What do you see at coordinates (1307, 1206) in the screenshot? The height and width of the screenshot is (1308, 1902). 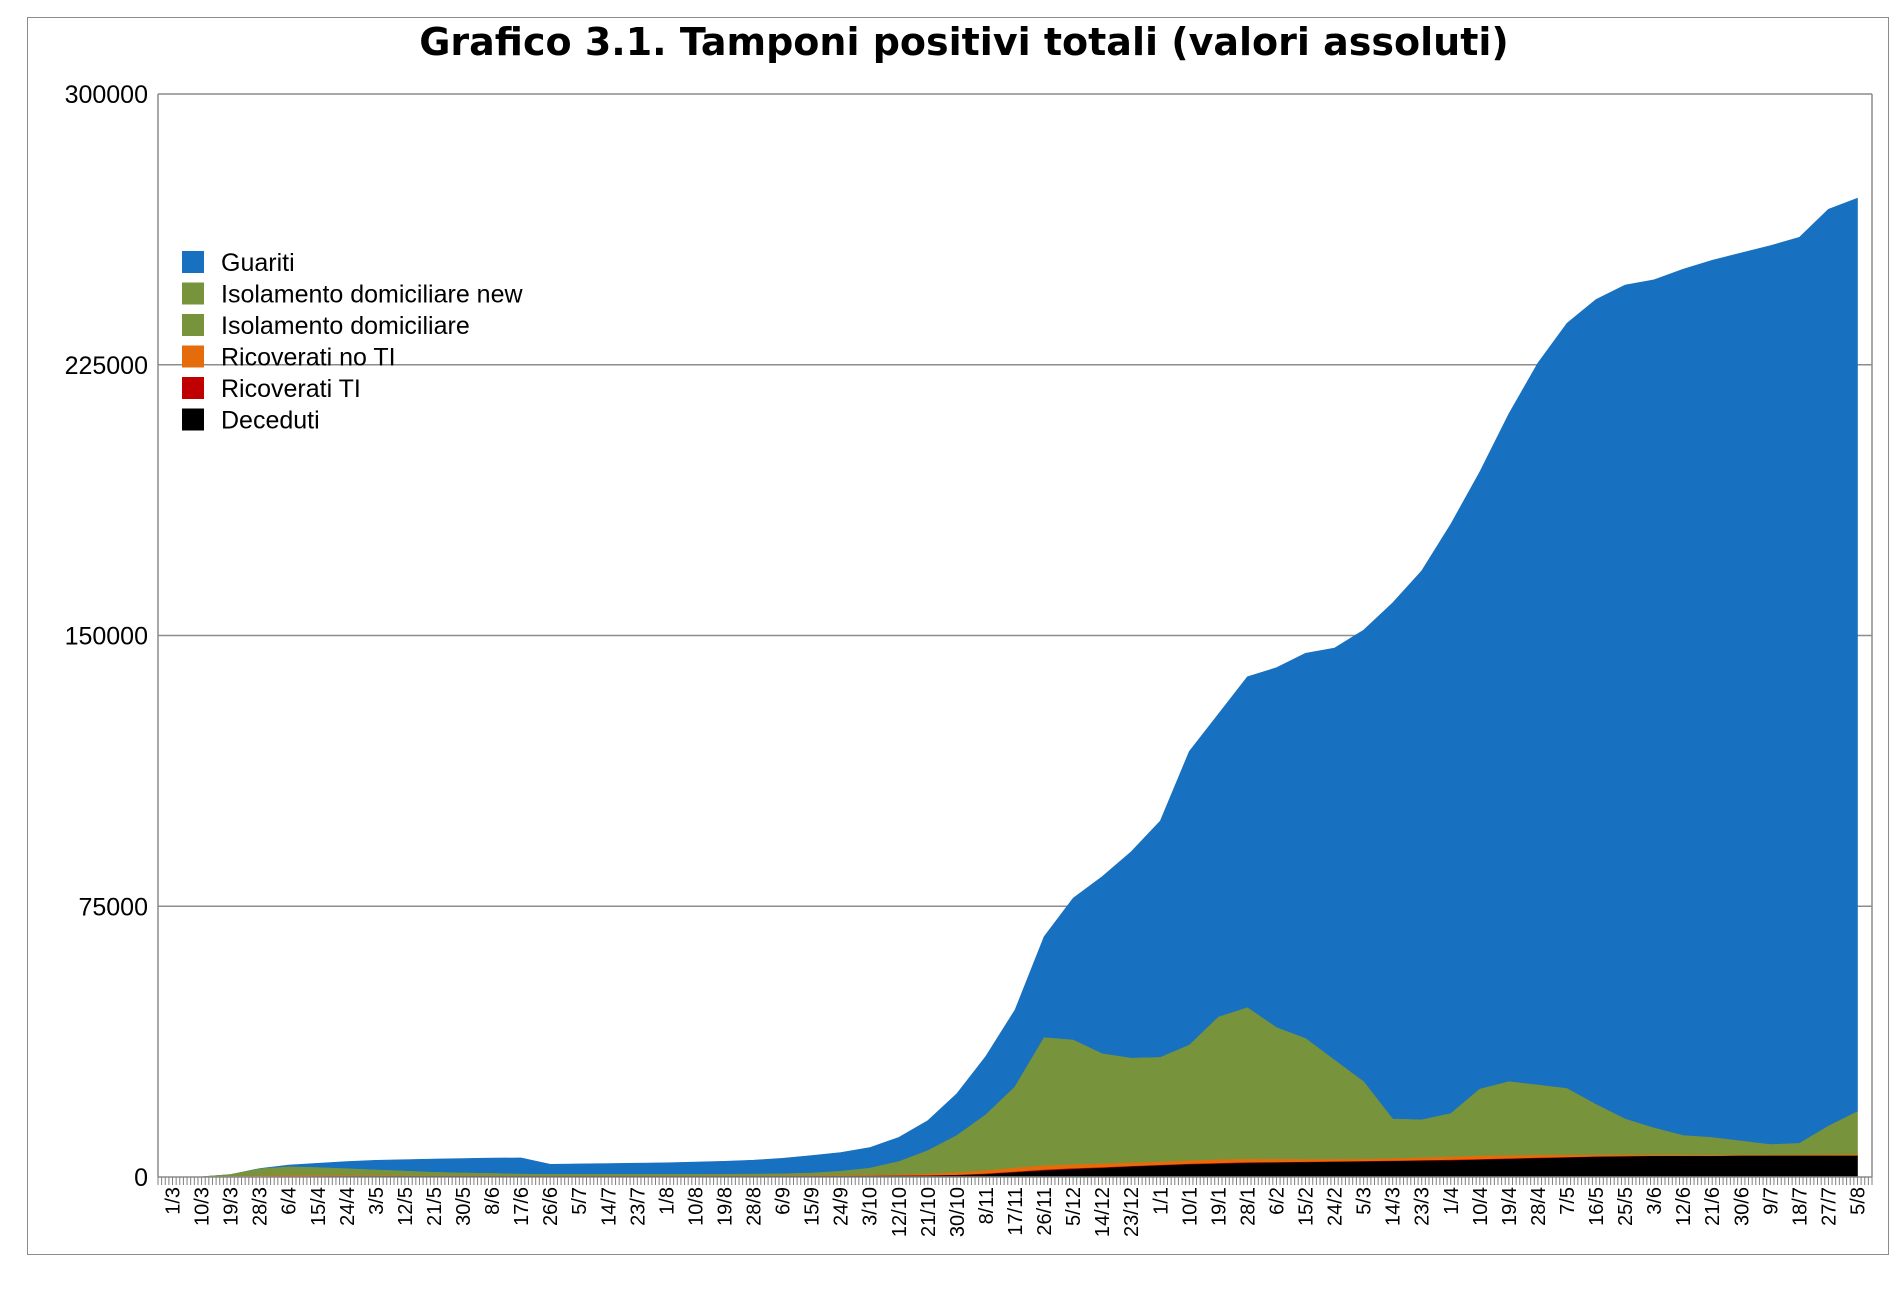 I see `x-tick-label: 15/2` at bounding box center [1307, 1206].